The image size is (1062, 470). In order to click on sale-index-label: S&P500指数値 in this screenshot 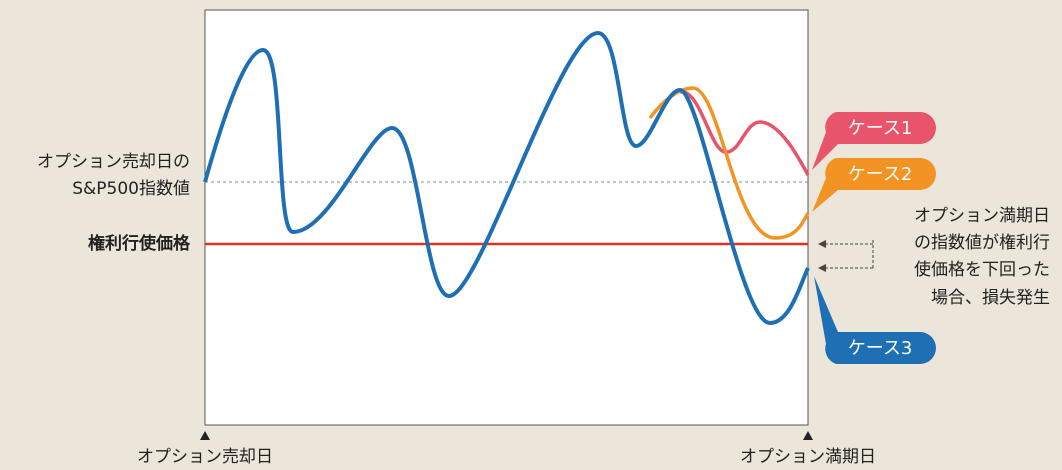, I will do `click(131, 189)`.